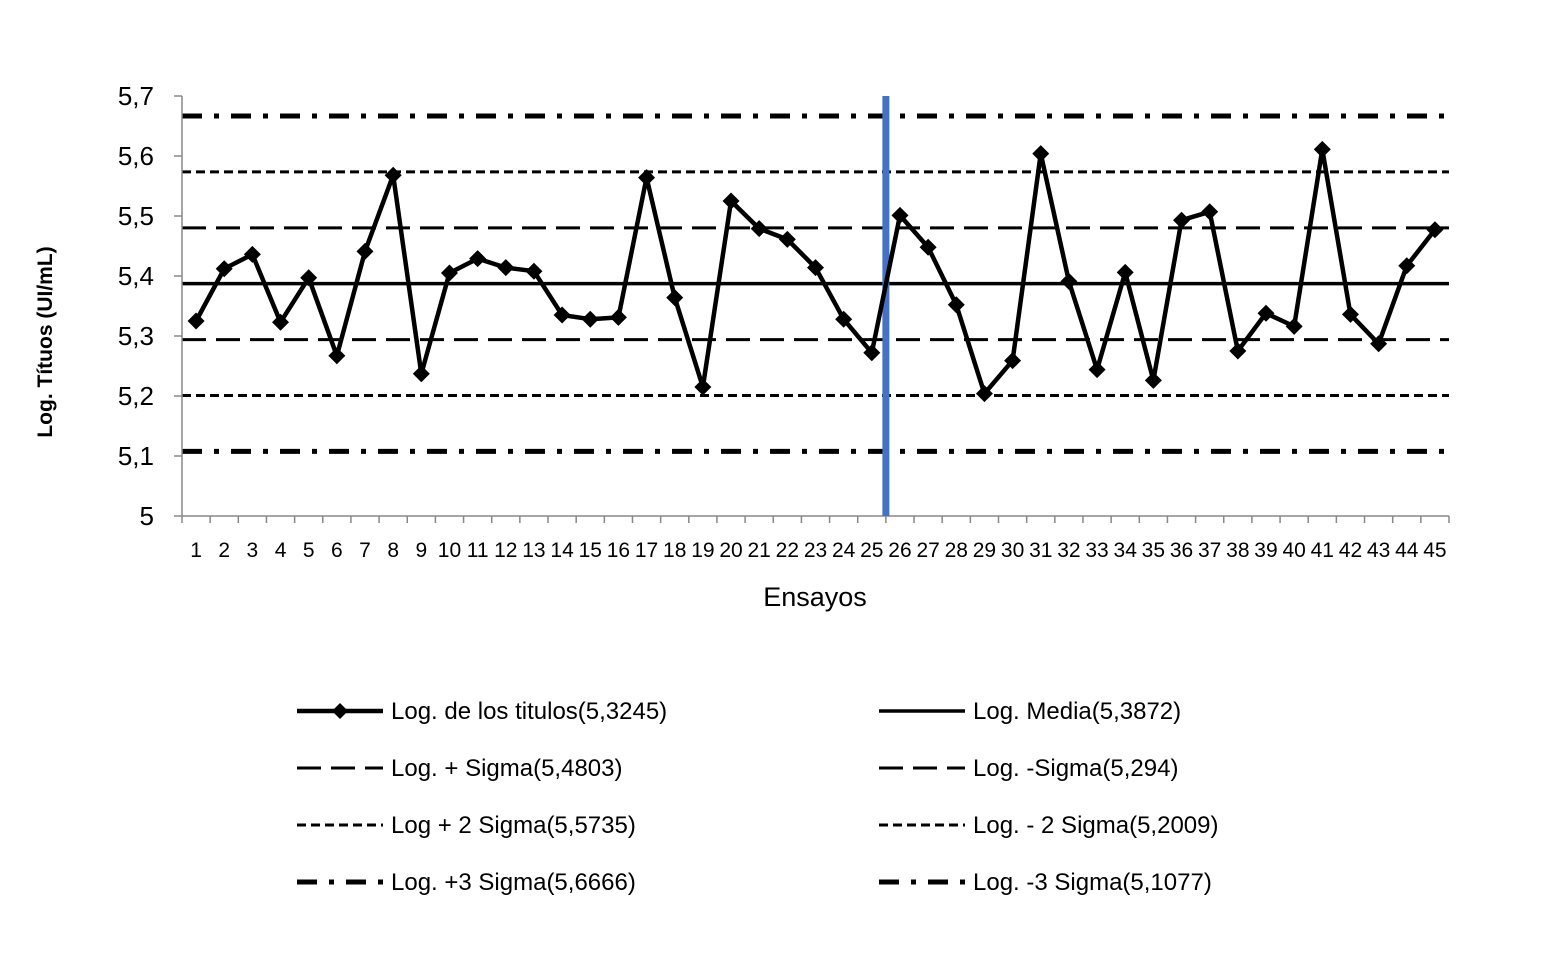 Image resolution: width=1551 pixels, height=968 pixels. What do you see at coordinates (1322, 550) in the screenshot?
I see `x-tick-label-40: 41` at bounding box center [1322, 550].